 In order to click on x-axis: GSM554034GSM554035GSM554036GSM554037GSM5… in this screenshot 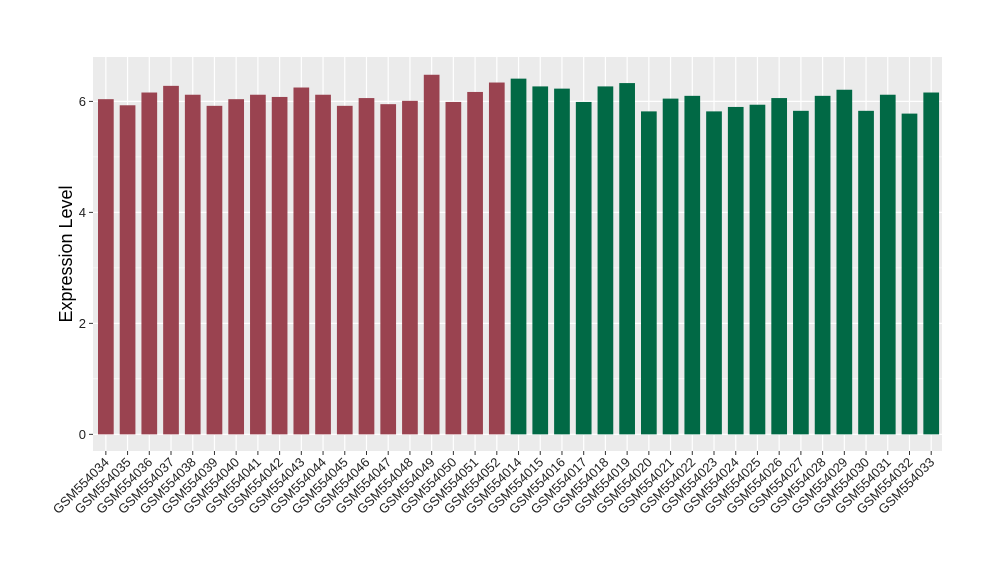, I will do `click(493, 484)`.